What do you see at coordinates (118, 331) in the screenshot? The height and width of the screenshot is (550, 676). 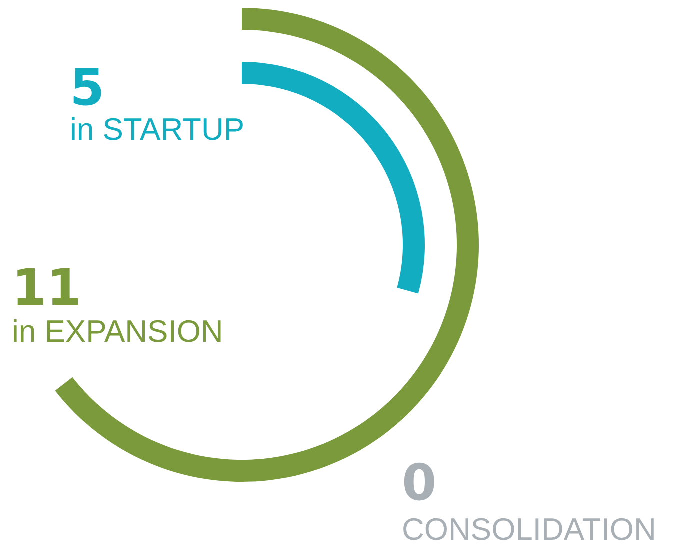 I see `category-label: in EXPANSION` at bounding box center [118, 331].